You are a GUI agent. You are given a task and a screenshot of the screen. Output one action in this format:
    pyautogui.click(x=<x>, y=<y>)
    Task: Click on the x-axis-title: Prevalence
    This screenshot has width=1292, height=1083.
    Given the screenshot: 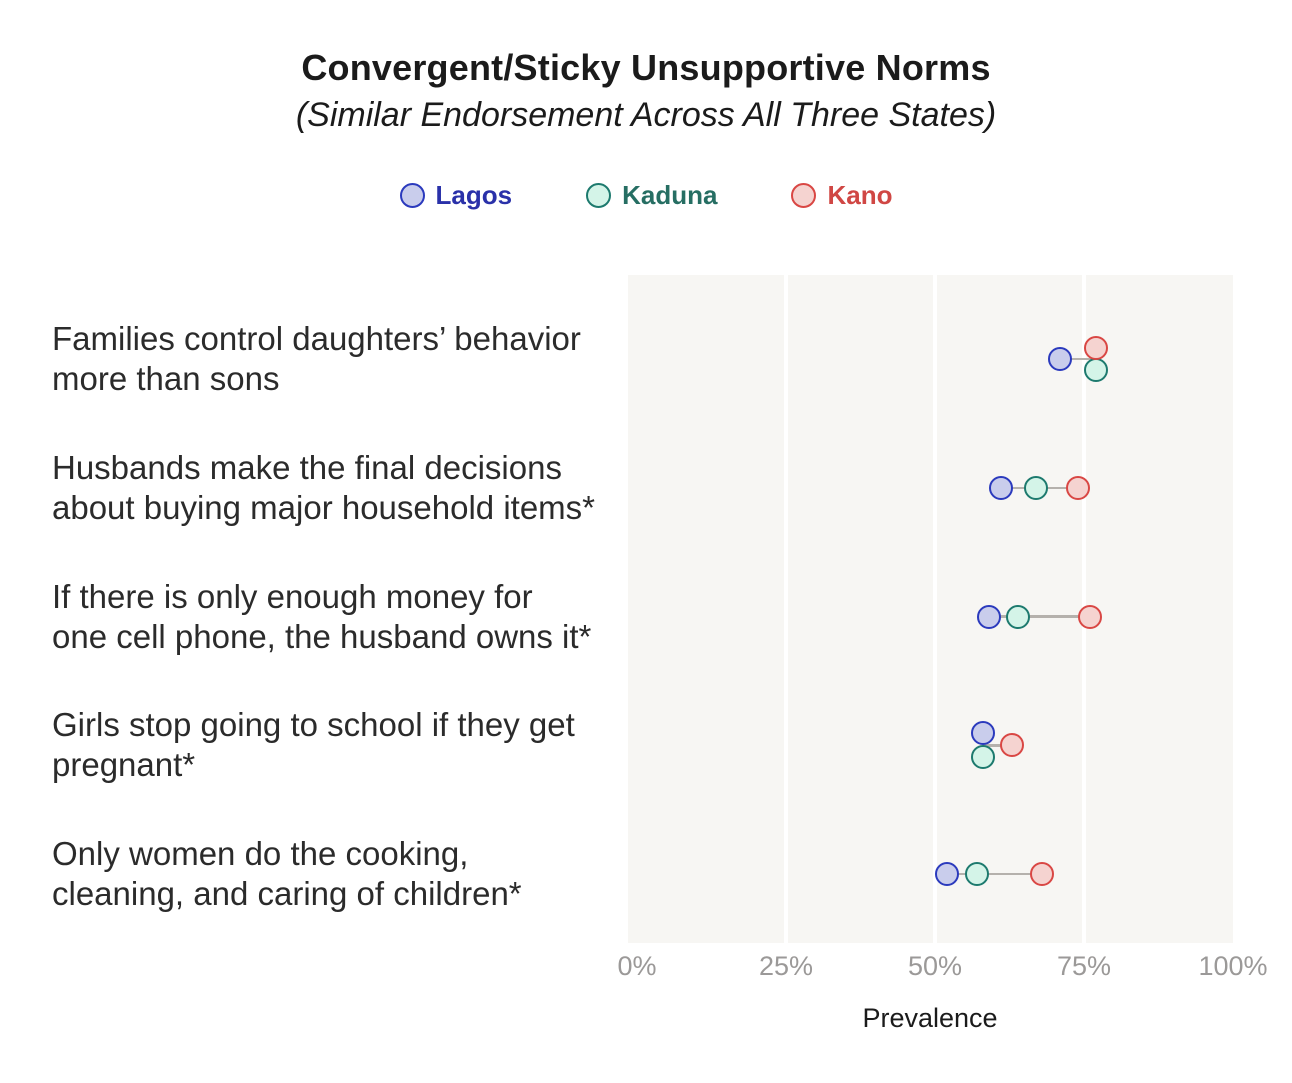 What is the action you would take?
    pyautogui.click(x=930, y=1018)
    